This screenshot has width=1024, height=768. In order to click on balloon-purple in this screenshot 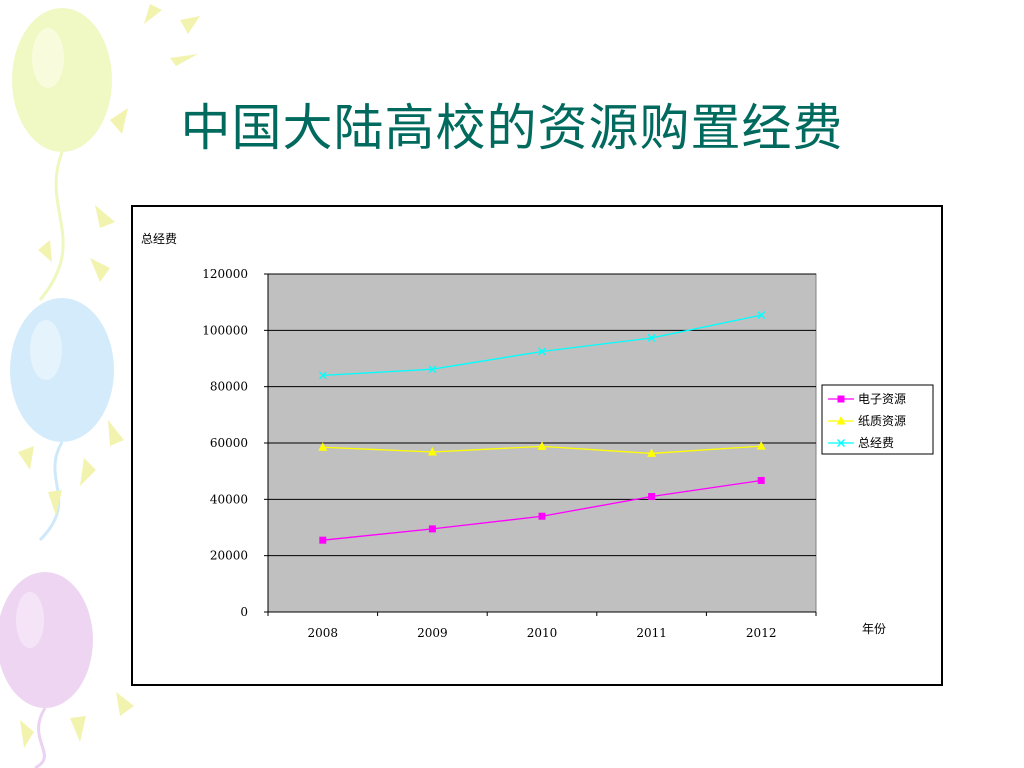, I will do `click(46, 640)`.